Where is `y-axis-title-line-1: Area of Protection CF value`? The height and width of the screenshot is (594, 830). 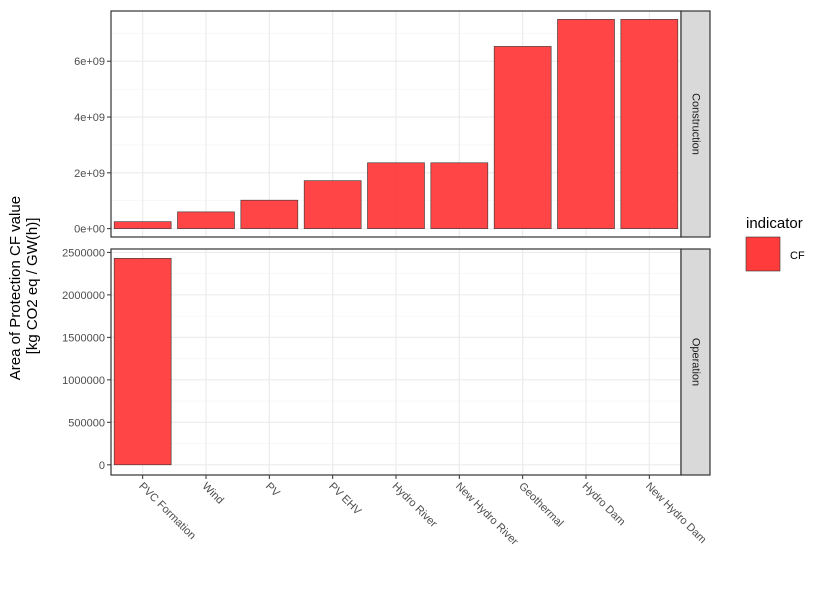
y-axis-title-line-1: Area of Protection CF value is located at coordinates (15, 288).